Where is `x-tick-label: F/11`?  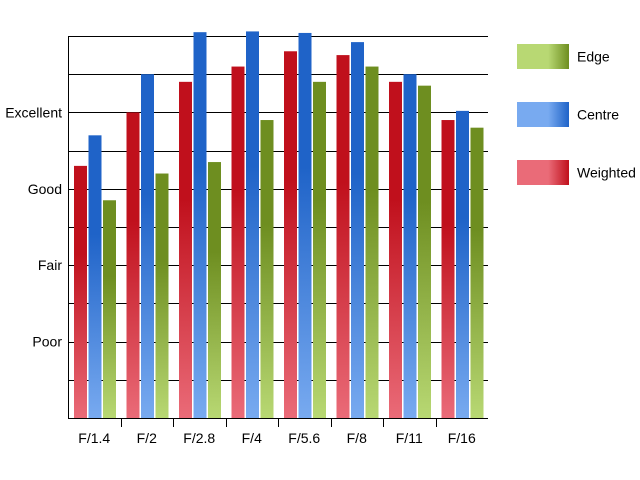
x-tick-label: F/11 is located at coordinates (409, 438).